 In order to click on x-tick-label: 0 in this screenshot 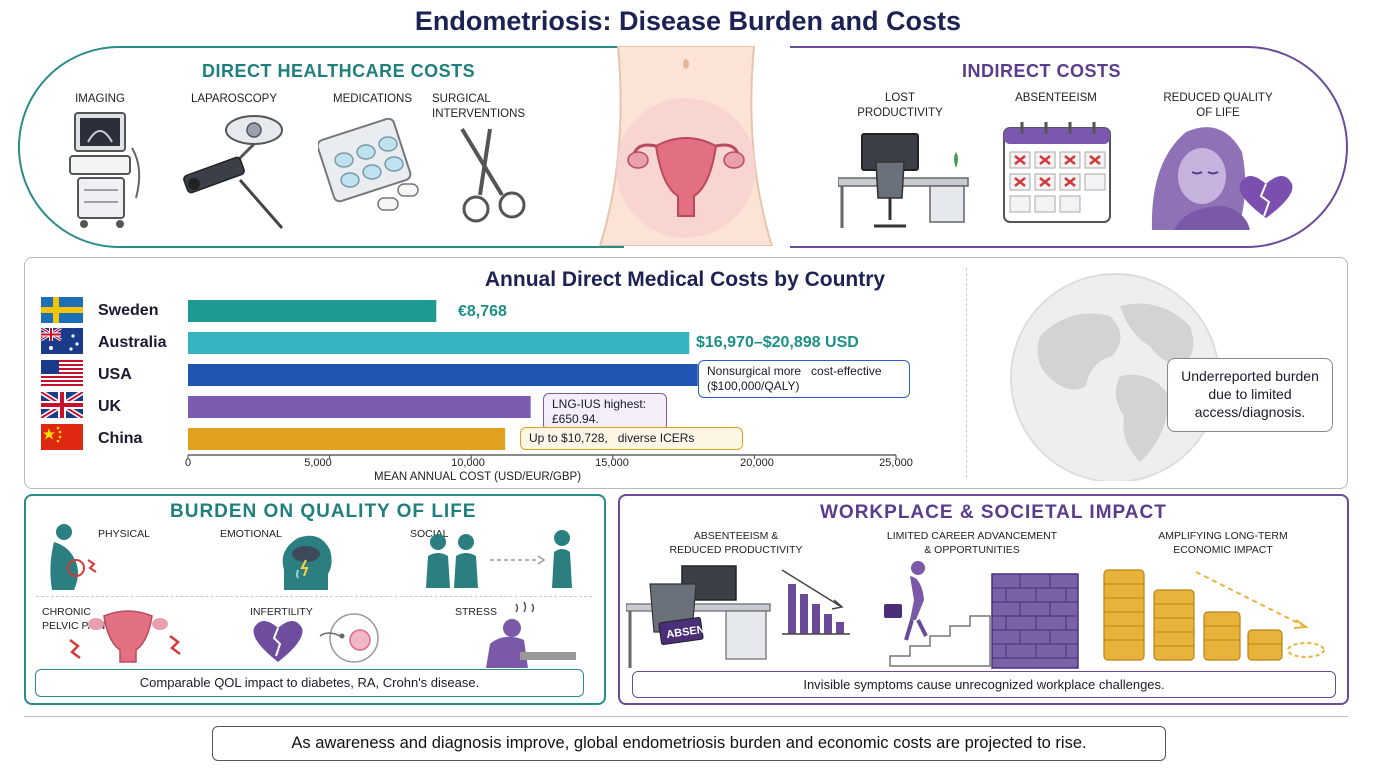, I will do `click(188, 463)`.